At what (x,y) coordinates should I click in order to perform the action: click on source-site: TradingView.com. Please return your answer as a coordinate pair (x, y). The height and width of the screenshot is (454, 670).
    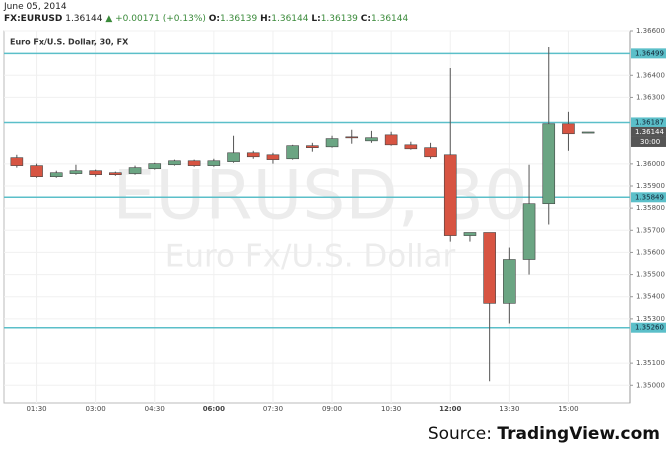
    Looking at the image, I should click on (578, 434).